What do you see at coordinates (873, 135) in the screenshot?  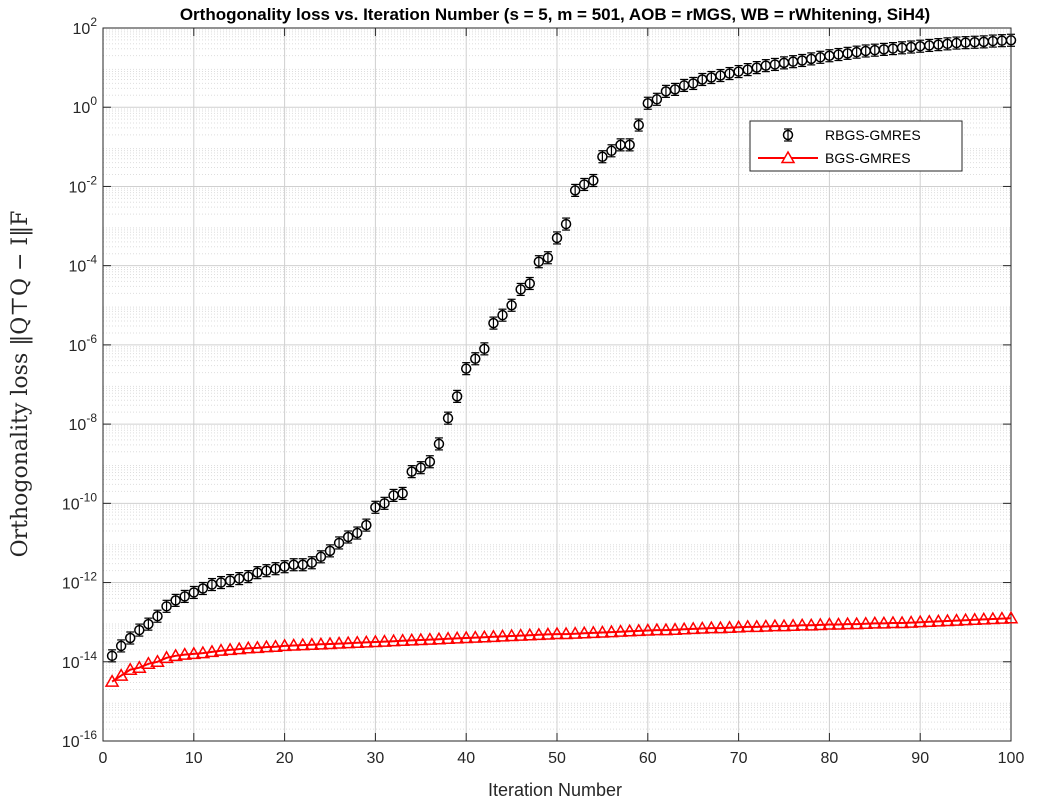 I see `legend-label: RBGS-GMRES` at bounding box center [873, 135].